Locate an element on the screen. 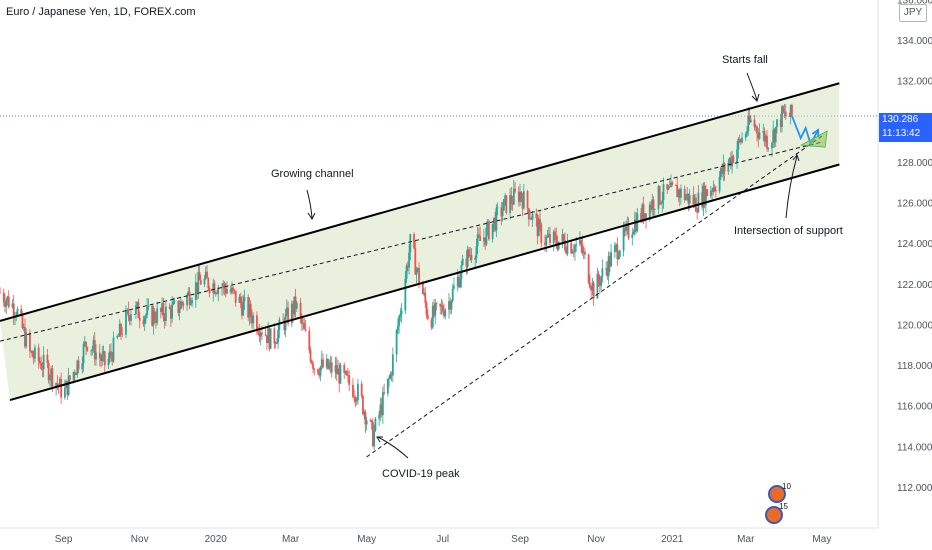  time-axis: Sep Nov 2020 Mar May Jul Sep Nov 2021 Mar May is located at coordinates (443, 539).